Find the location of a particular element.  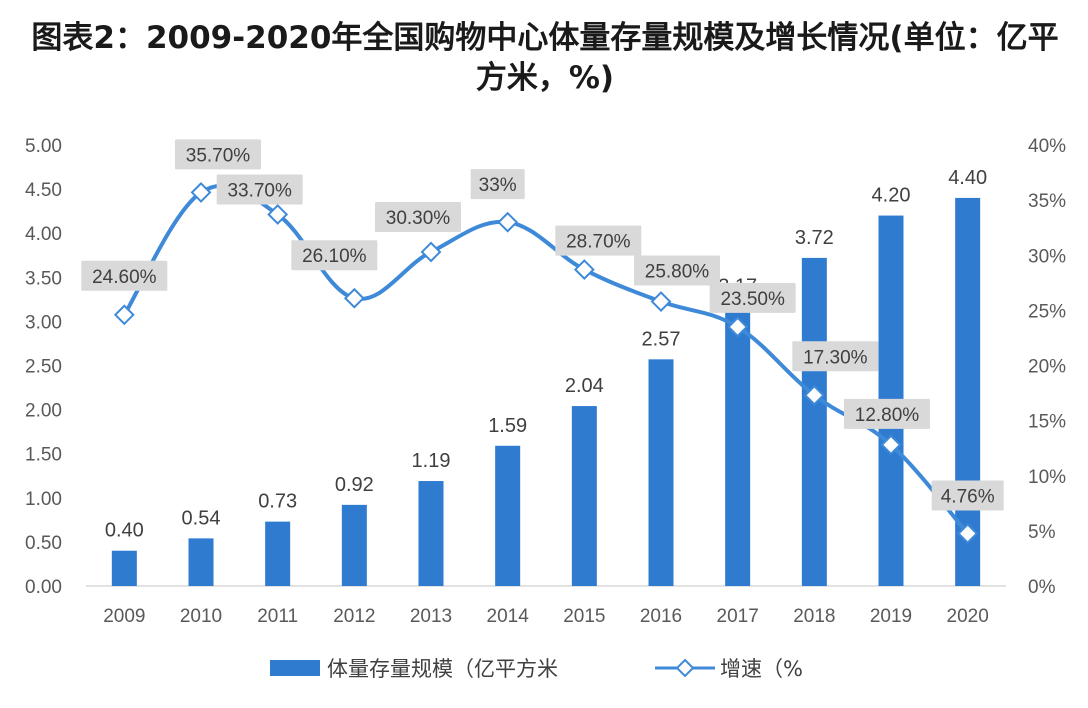

y-right-tick-label: 25% is located at coordinates (1047, 311).